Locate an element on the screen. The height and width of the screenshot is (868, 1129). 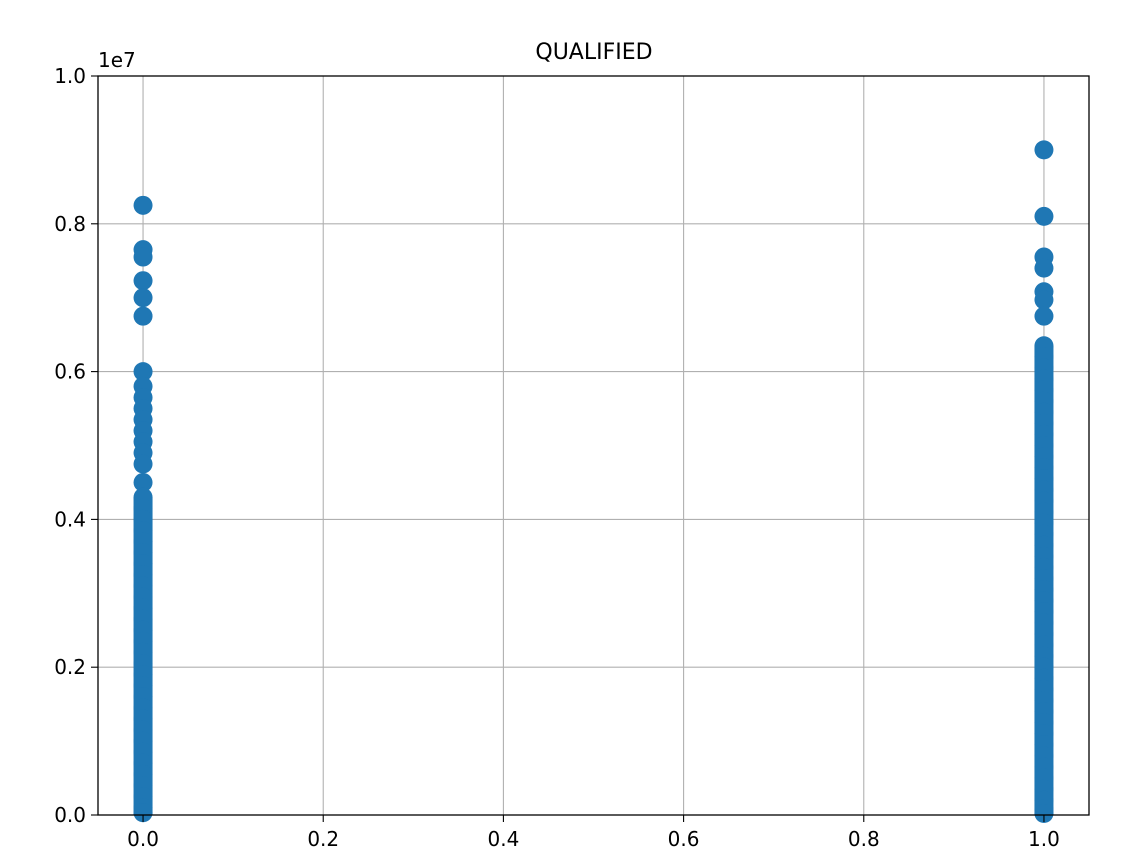
y-axis-ticks: 0.0 0.2 0.4 0.6 0.8 1.0 is located at coordinates (76, 445).